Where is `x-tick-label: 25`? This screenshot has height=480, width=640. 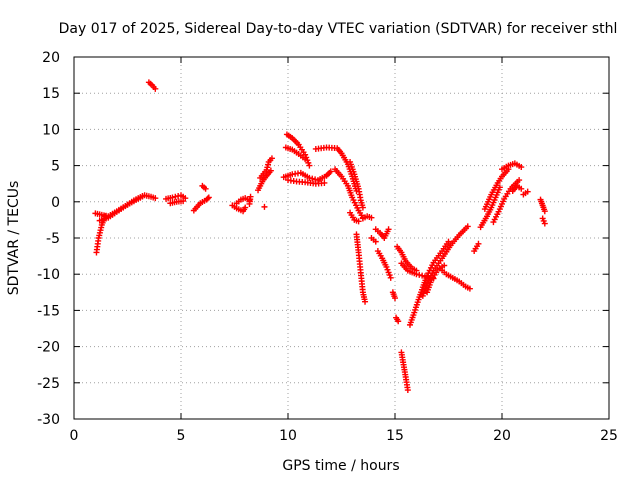
x-tick-label: 25 is located at coordinates (609, 436).